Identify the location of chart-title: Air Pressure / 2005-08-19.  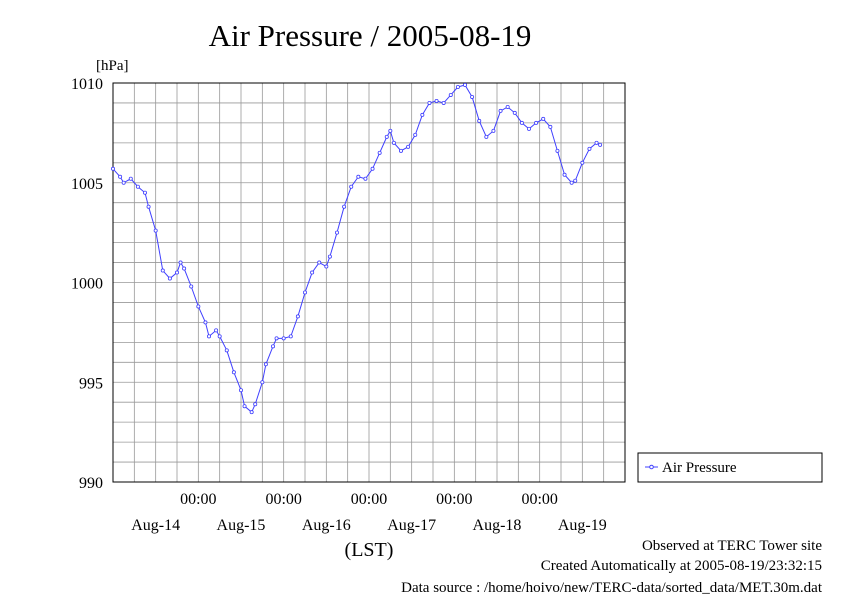
(370, 35).